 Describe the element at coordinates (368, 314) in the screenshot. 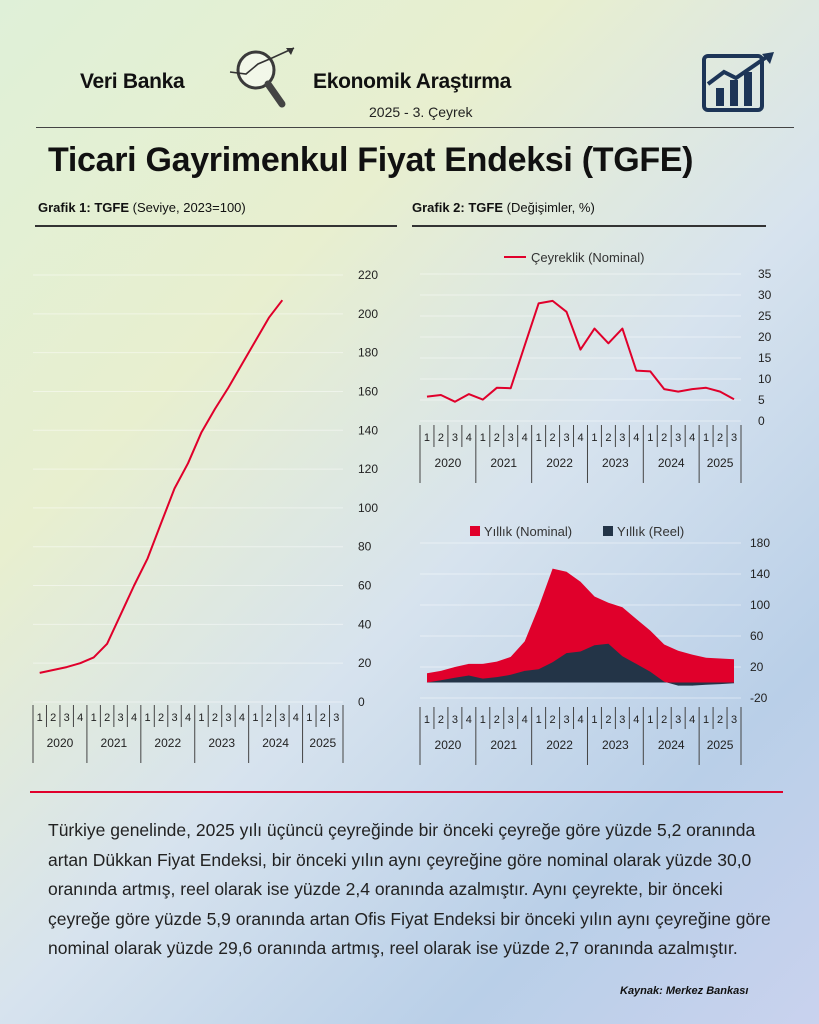

I see `y-tick-label: 200` at that location.